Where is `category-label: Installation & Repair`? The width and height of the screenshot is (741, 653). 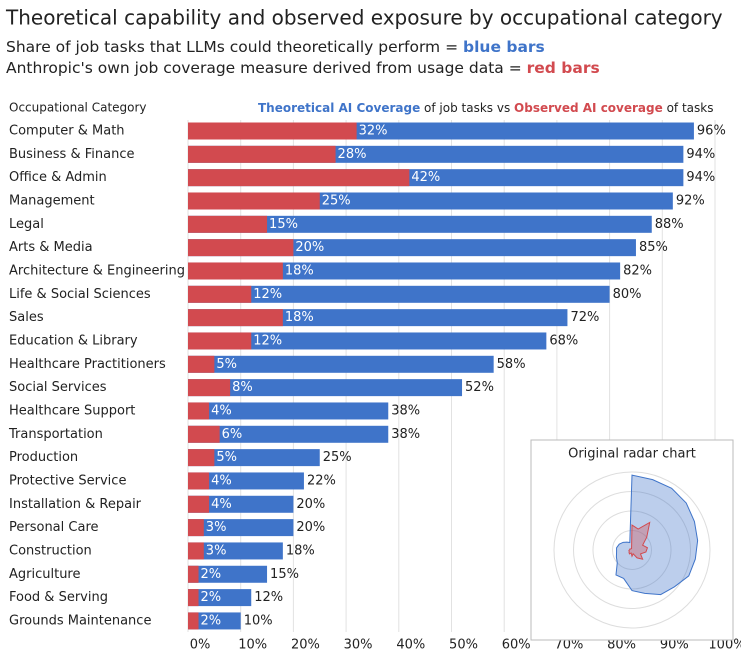
category-label: Installation & Repair is located at coordinates (75, 504).